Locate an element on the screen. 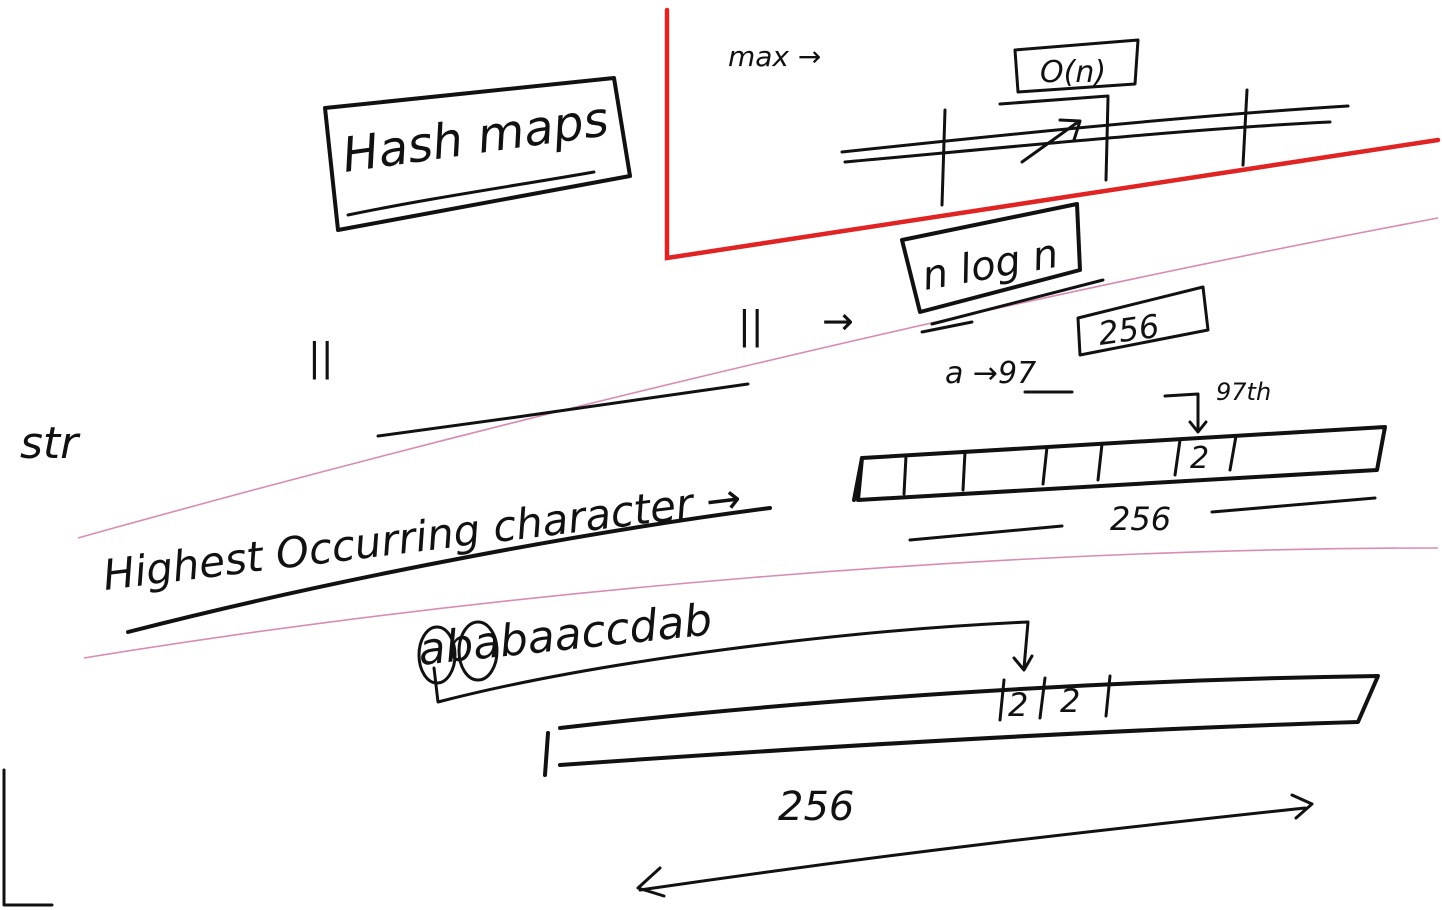 The height and width of the screenshot is (910, 1442). size-256-box is located at coordinates (1143, 321).